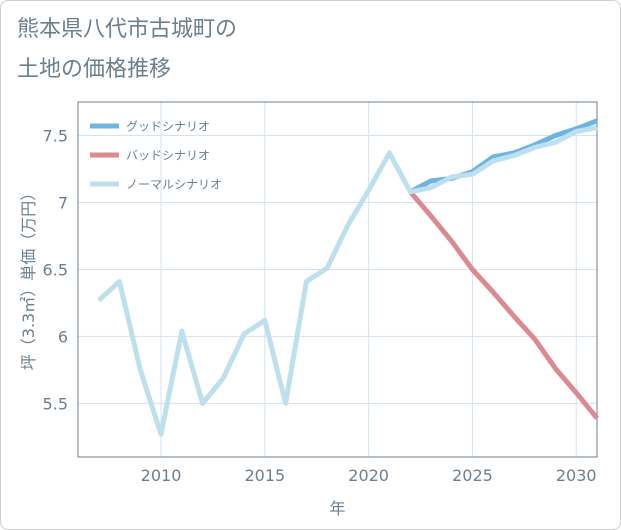 The height and width of the screenshot is (530, 621). I want to click on legend-item-good: グッドシナリオ, so click(150, 127).